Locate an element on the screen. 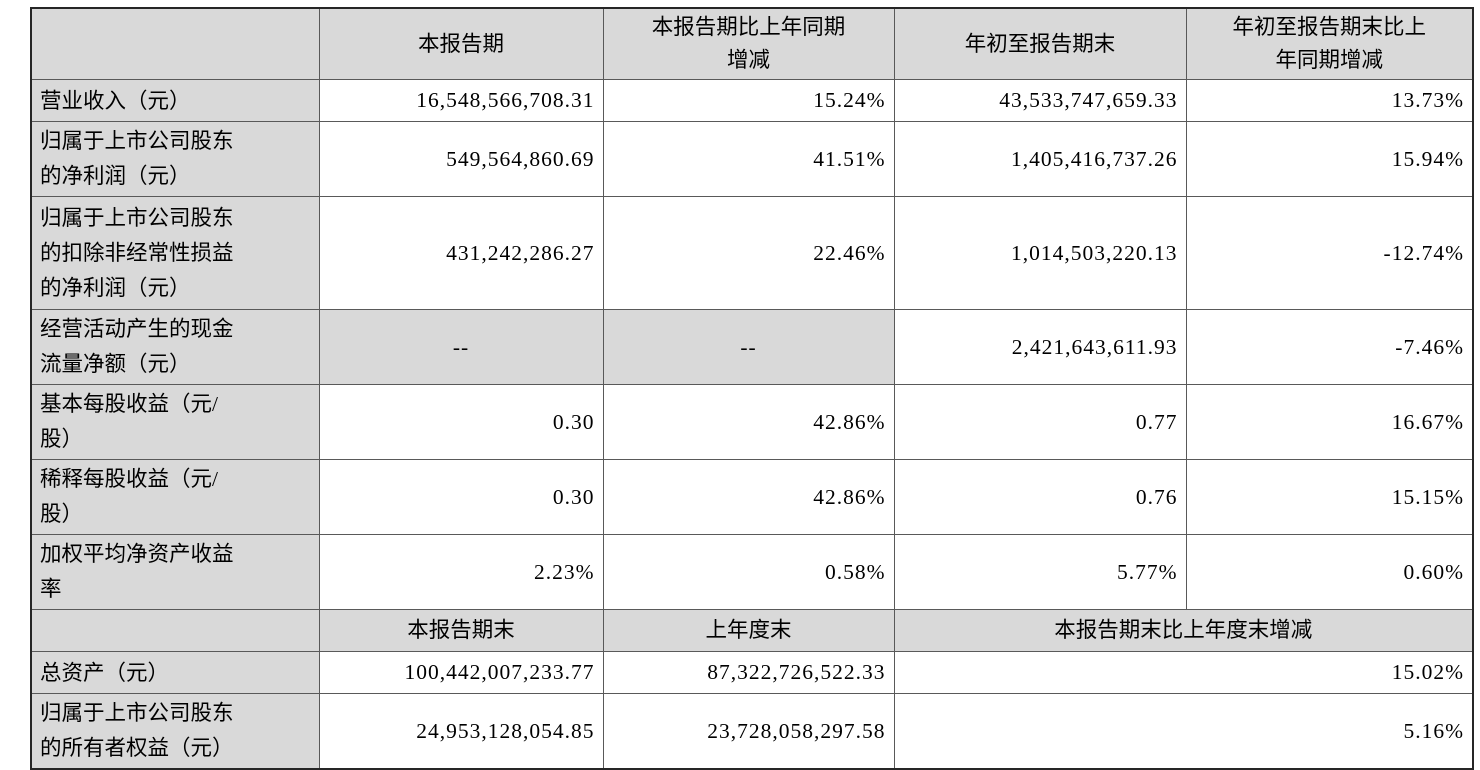 This screenshot has width=1480, height=770. header-change-vs-prior-year-end: 本报告期末比上年度末增减 is located at coordinates (1183, 630).